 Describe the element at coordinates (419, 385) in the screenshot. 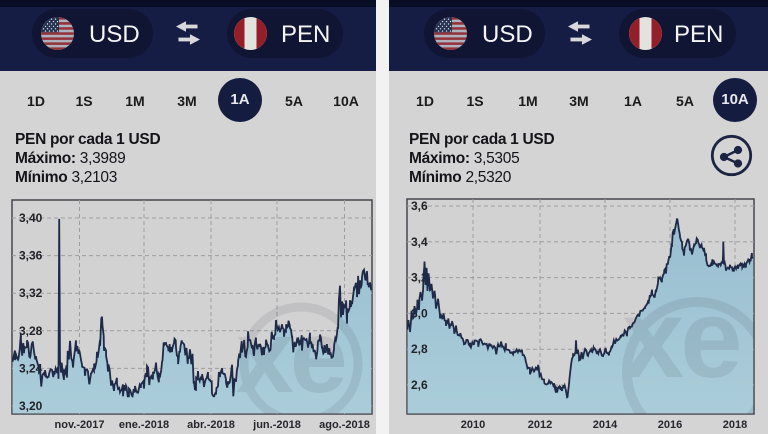

I see `svg-text: 2,6` at that location.